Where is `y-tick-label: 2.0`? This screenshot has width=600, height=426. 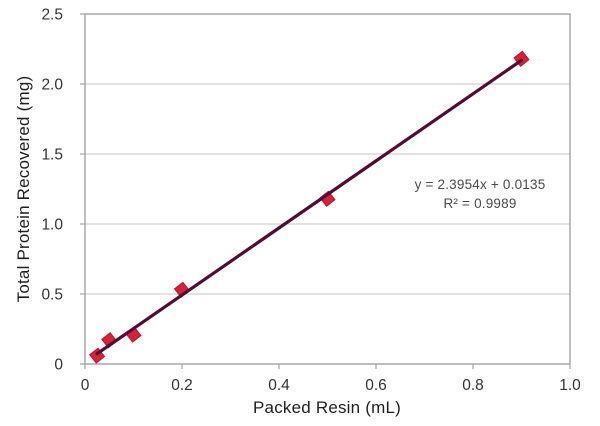
y-tick-label: 2.0 is located at coordinates (52, 85).